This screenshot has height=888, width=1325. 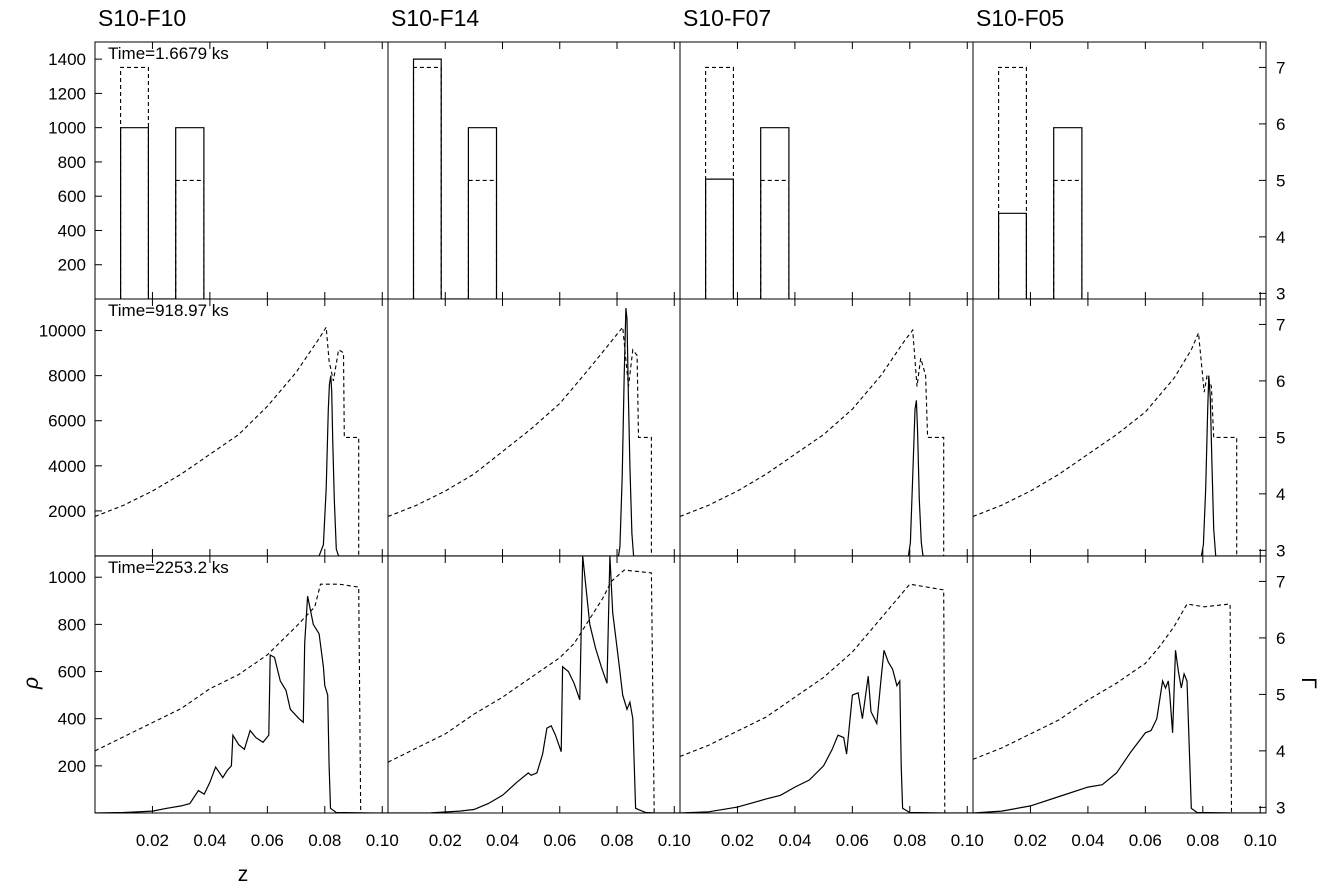 I want to click on rho-tick-label: 1400, so click(x=67, y=59).